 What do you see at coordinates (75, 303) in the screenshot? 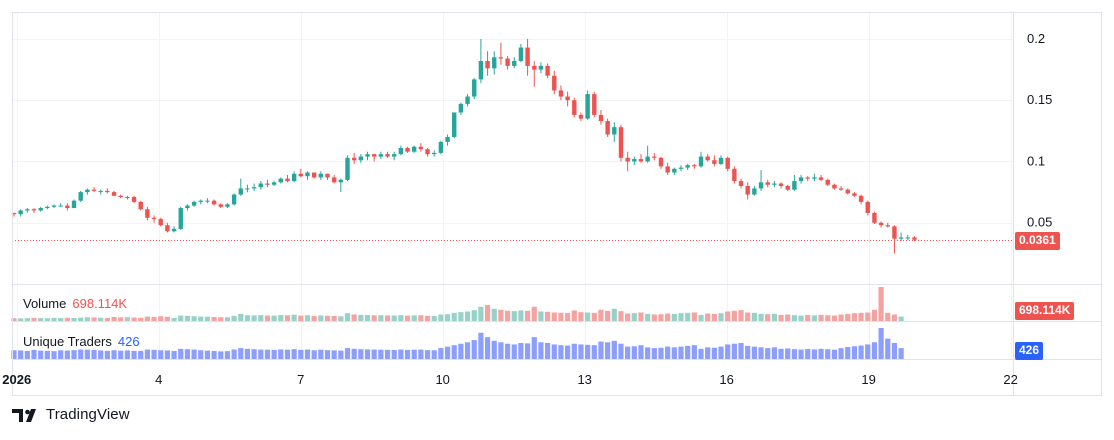
I see `volume-legend: Volume 698.114K` at bounding box center [75, 303].